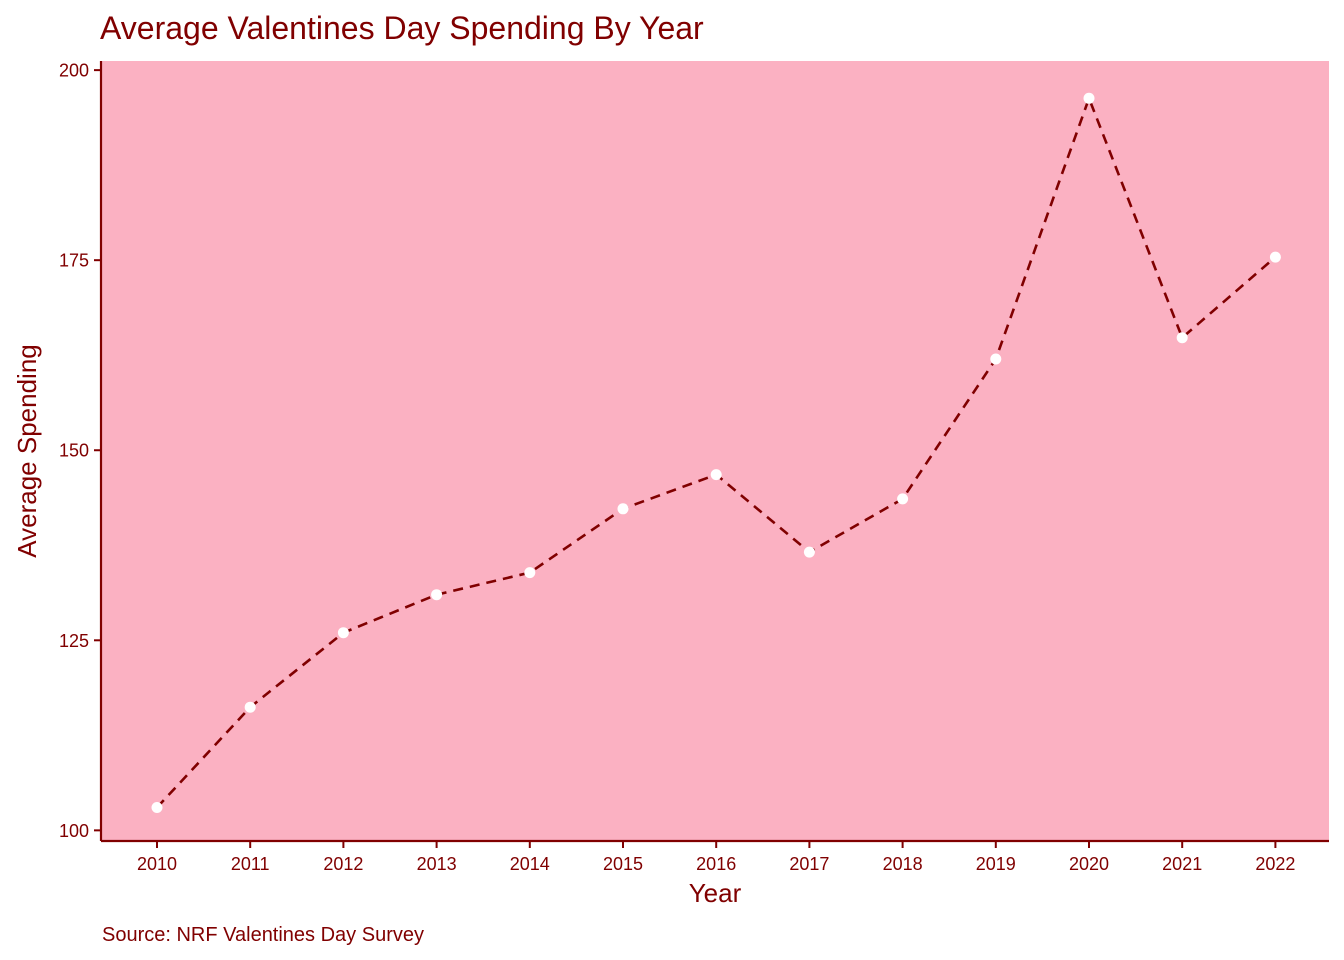 The height and width of the screenshot is (960, 1344). Describe the element at coordinates (402, 28) in the screenshot. I see `chart-title: Average Valentines Day Spending By Year` at that location.